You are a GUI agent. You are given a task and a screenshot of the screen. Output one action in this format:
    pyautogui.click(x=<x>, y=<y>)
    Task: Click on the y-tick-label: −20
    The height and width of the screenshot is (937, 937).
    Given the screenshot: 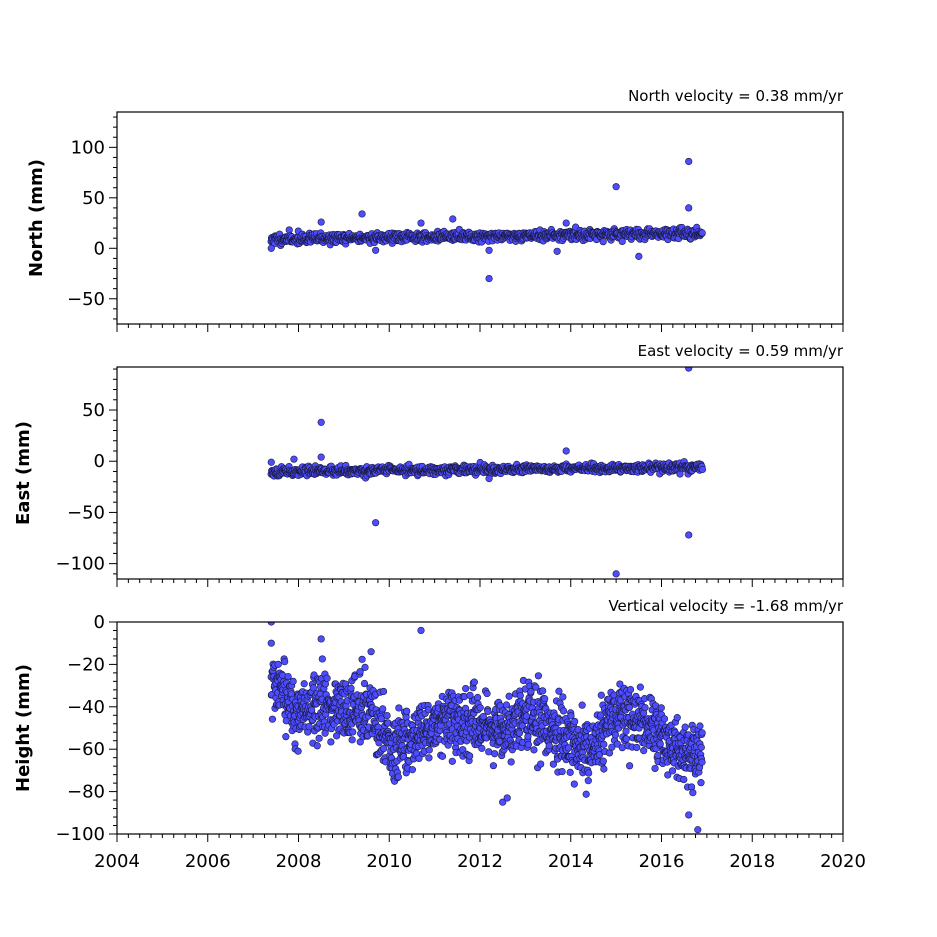 What is the action you would take?
    pyautogui.click(x=86, y=664)
    